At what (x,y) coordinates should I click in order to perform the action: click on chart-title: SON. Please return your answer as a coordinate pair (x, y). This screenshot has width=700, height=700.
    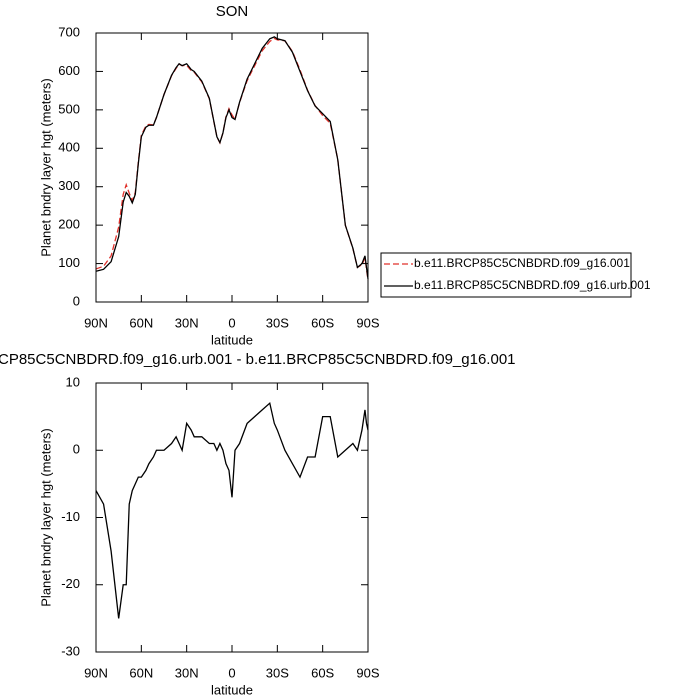
    Looking at the image, I should click on (232, 11).